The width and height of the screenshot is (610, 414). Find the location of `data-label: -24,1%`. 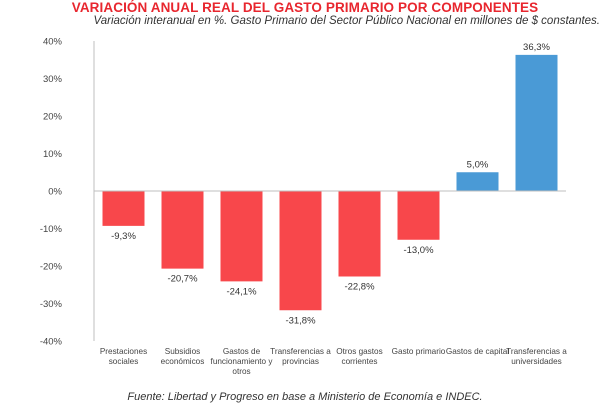

data-label: -24,1% is located at coordinates (241, 291).